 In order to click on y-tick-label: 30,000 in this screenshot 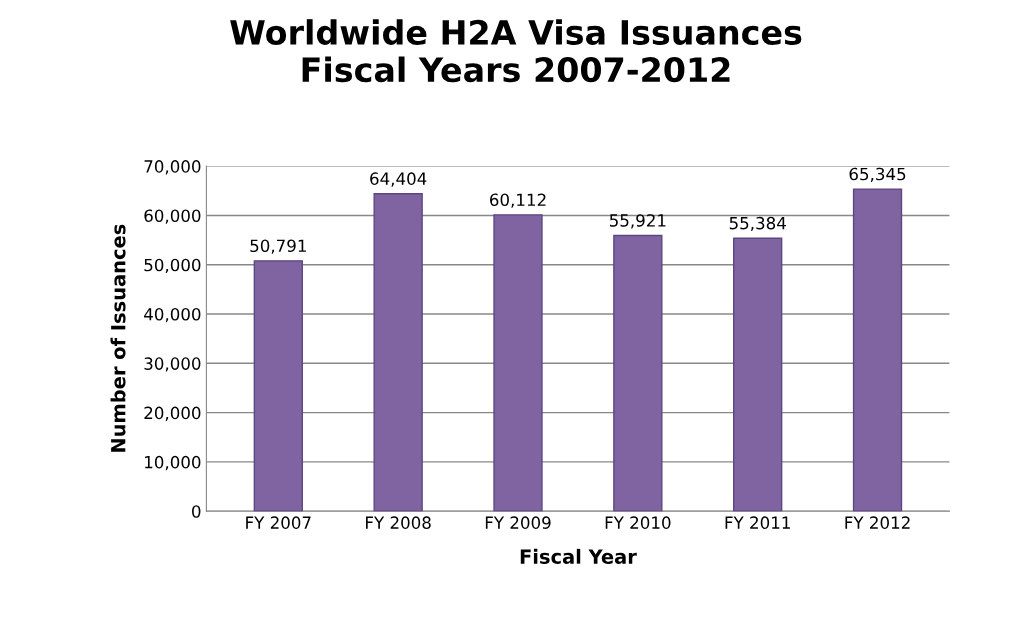, I will do `click(172, 364)`.